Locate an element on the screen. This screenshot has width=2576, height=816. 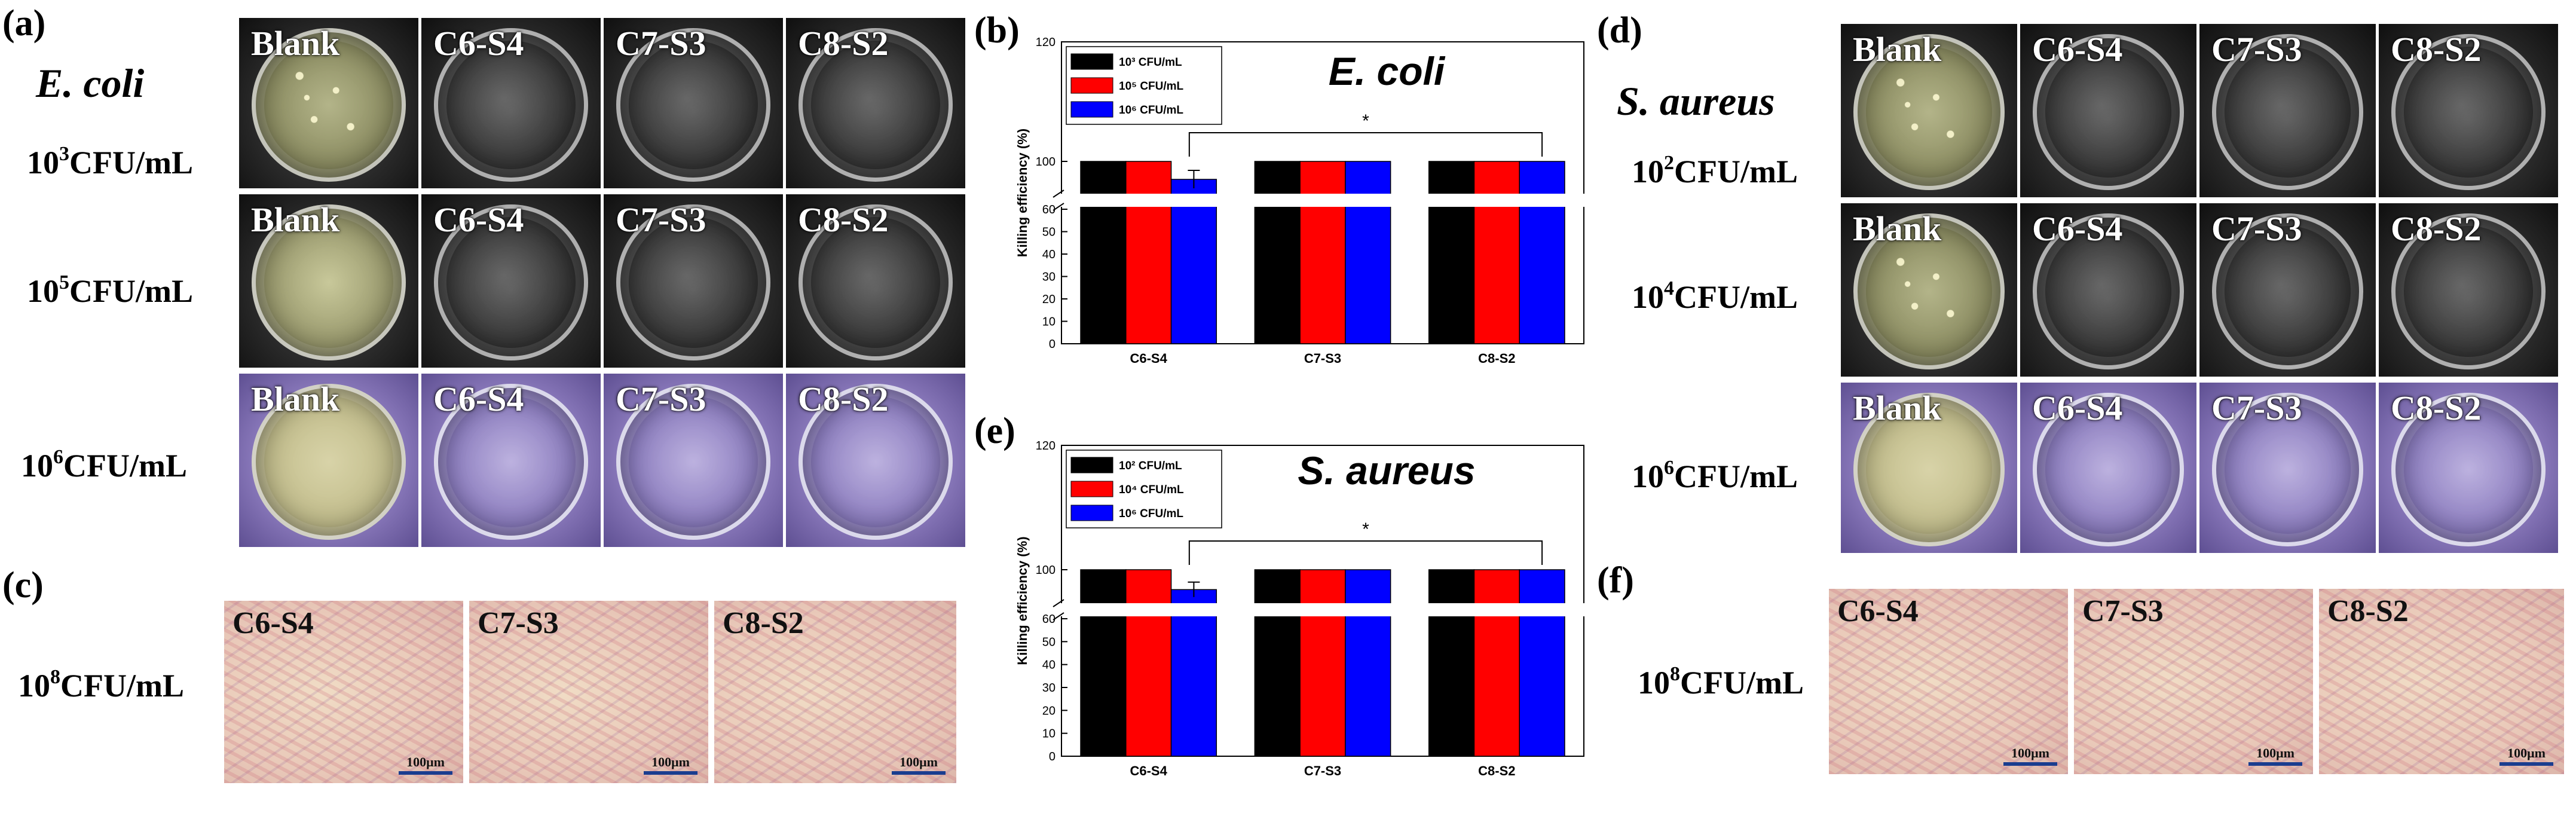
panel-label-f: (f) is located at coordinates (1615, 580).